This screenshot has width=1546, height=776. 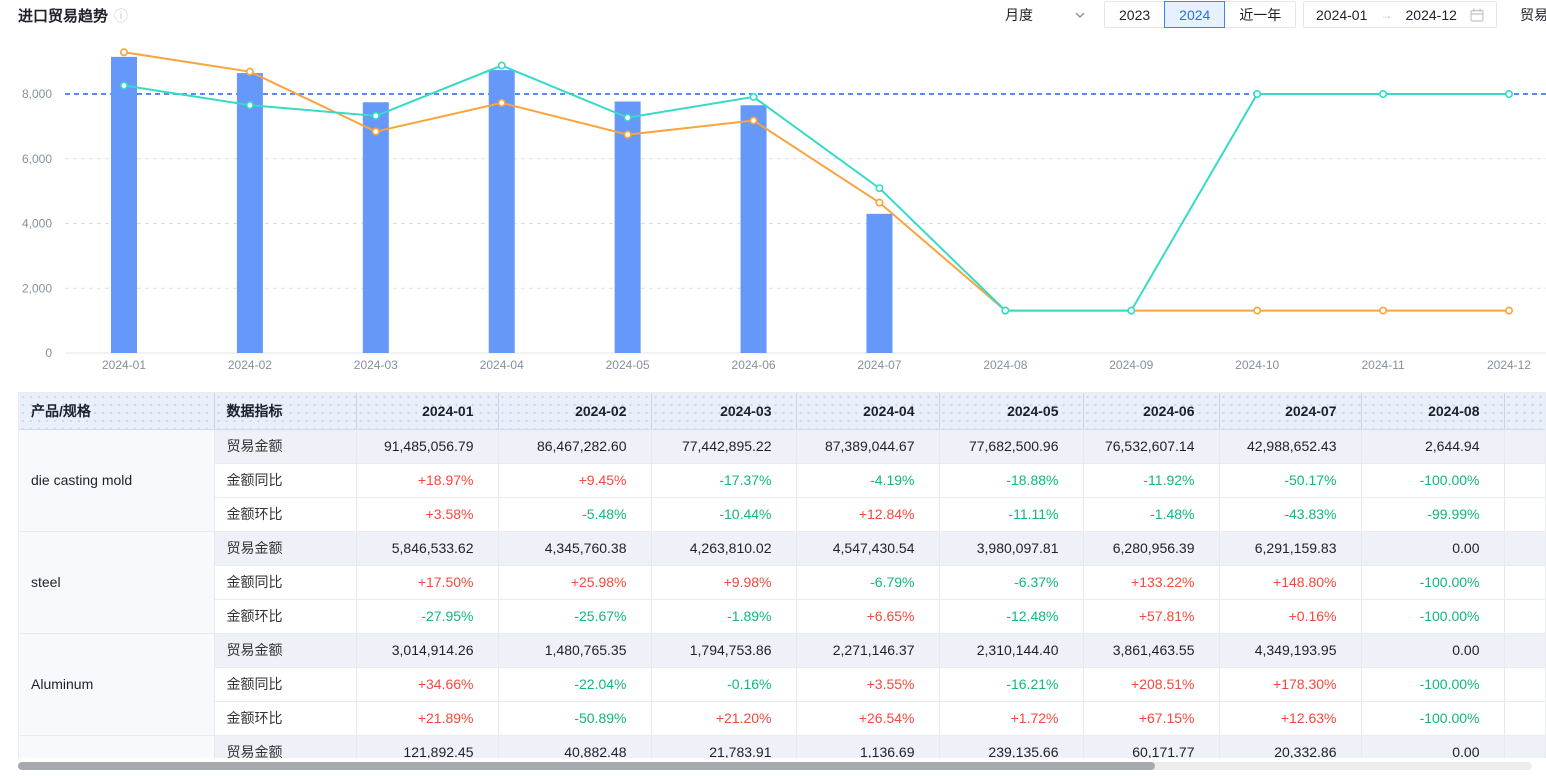 I want to click on amount-cell: 42,988,652.43, so click(x=1290, y=446).